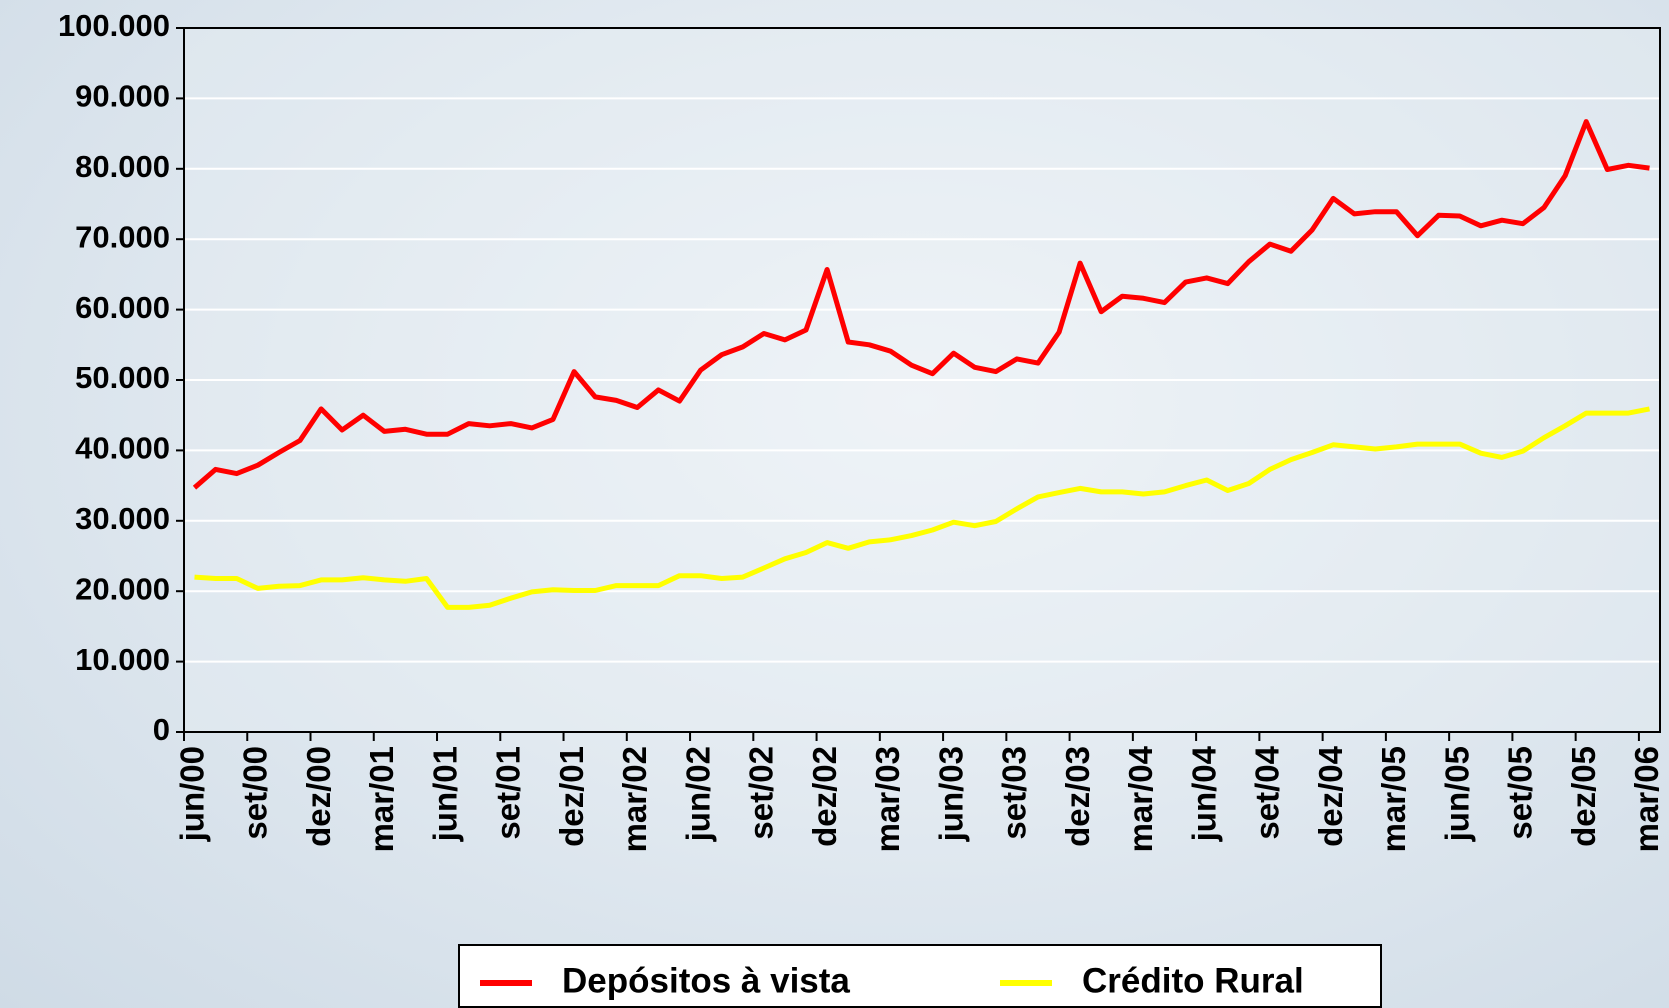 This screenshot has height=1008, width=1669. Describe the element at coordinates (887, 799) in the screenshot. I see `x-tick-label: mar/03` at that location.